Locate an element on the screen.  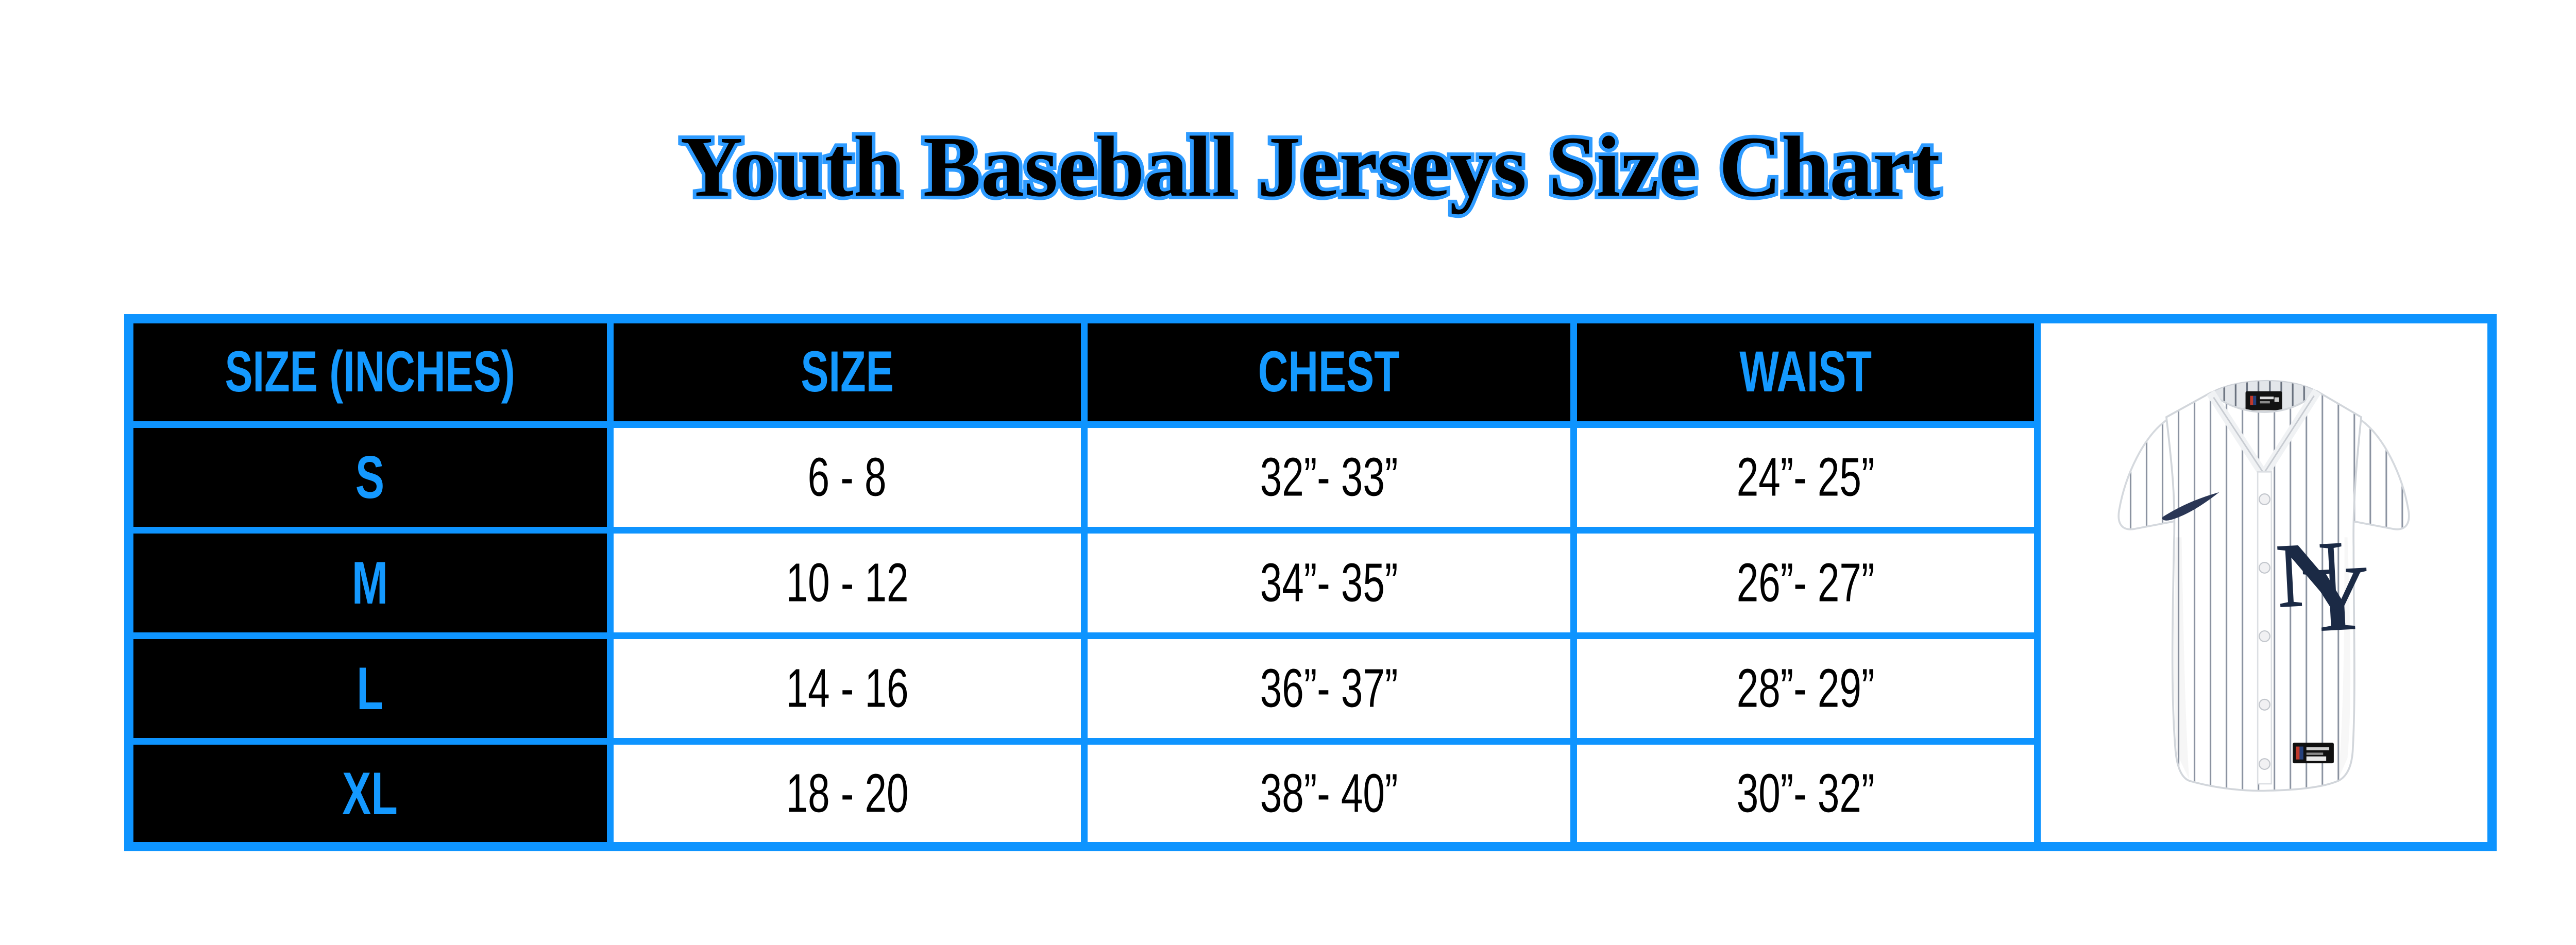
header-waist-label: WAIST is located at coordinates (1805, 372).